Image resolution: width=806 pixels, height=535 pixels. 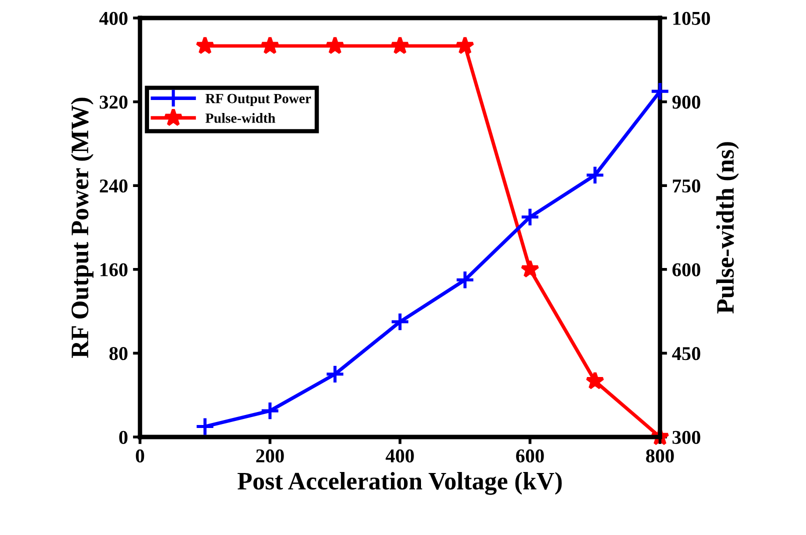 I want to click on y-tick-label: 240, so click(x=114, y=186).